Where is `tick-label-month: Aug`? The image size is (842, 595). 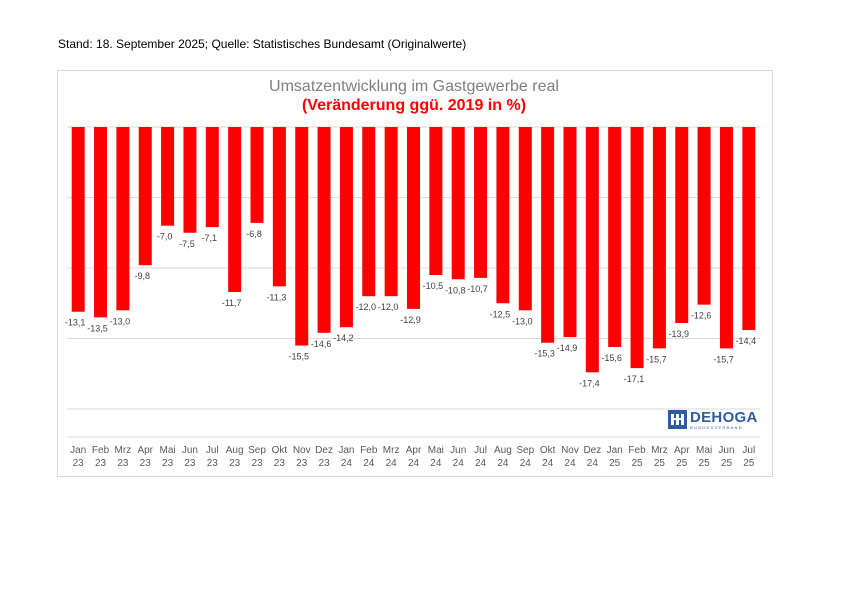 tick-label-month: Aug is located at coordinates (235, 450).